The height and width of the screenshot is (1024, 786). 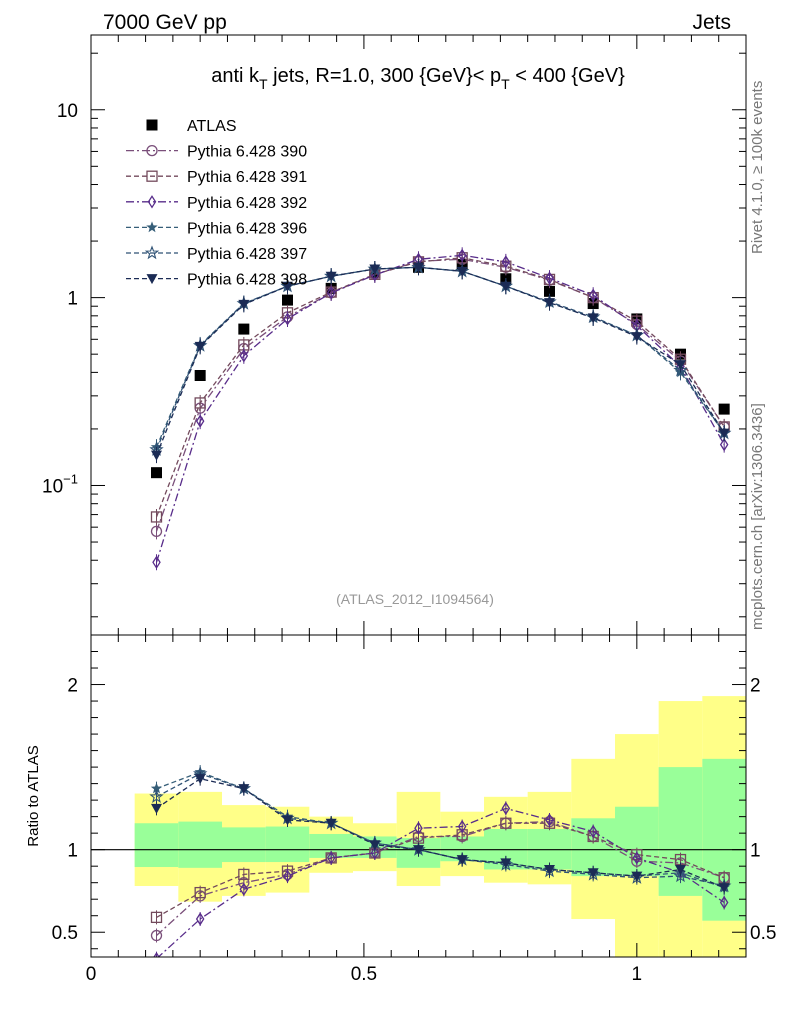 I want to click on plot-title-sub1: T, so click(x=263, y=84).